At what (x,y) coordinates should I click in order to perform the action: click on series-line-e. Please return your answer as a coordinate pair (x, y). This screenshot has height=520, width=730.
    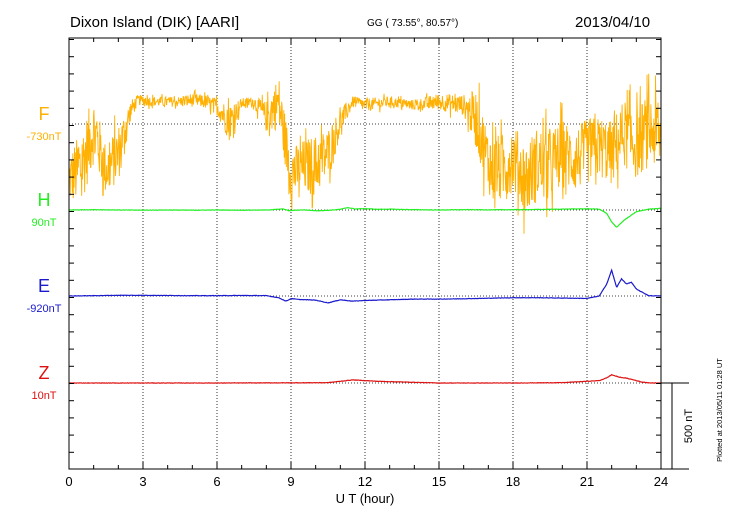
    Looking at the image, I should click on (365, 286).